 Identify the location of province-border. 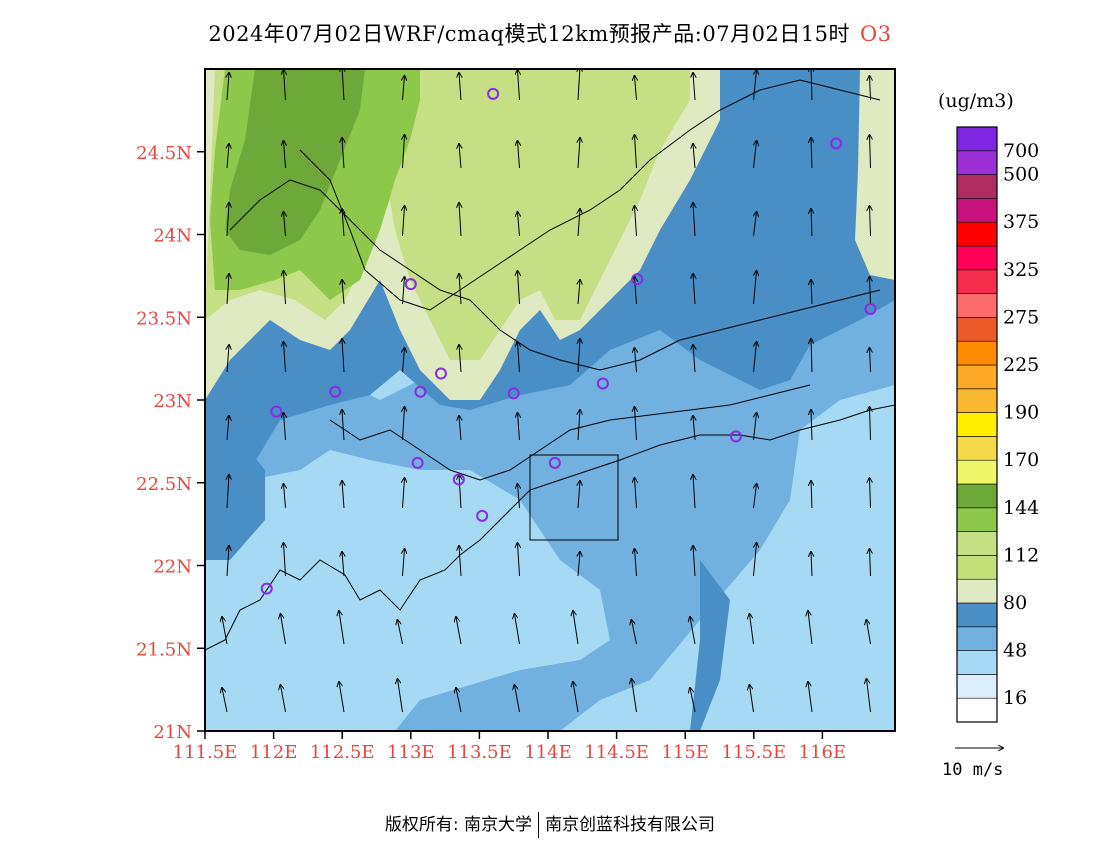
(590, 195).